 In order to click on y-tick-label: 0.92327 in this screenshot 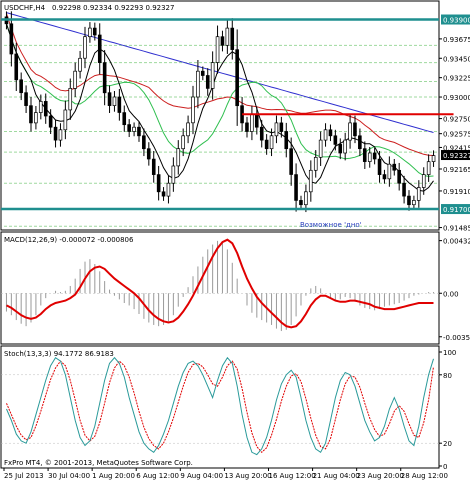, I will do `click(456, 156)`.